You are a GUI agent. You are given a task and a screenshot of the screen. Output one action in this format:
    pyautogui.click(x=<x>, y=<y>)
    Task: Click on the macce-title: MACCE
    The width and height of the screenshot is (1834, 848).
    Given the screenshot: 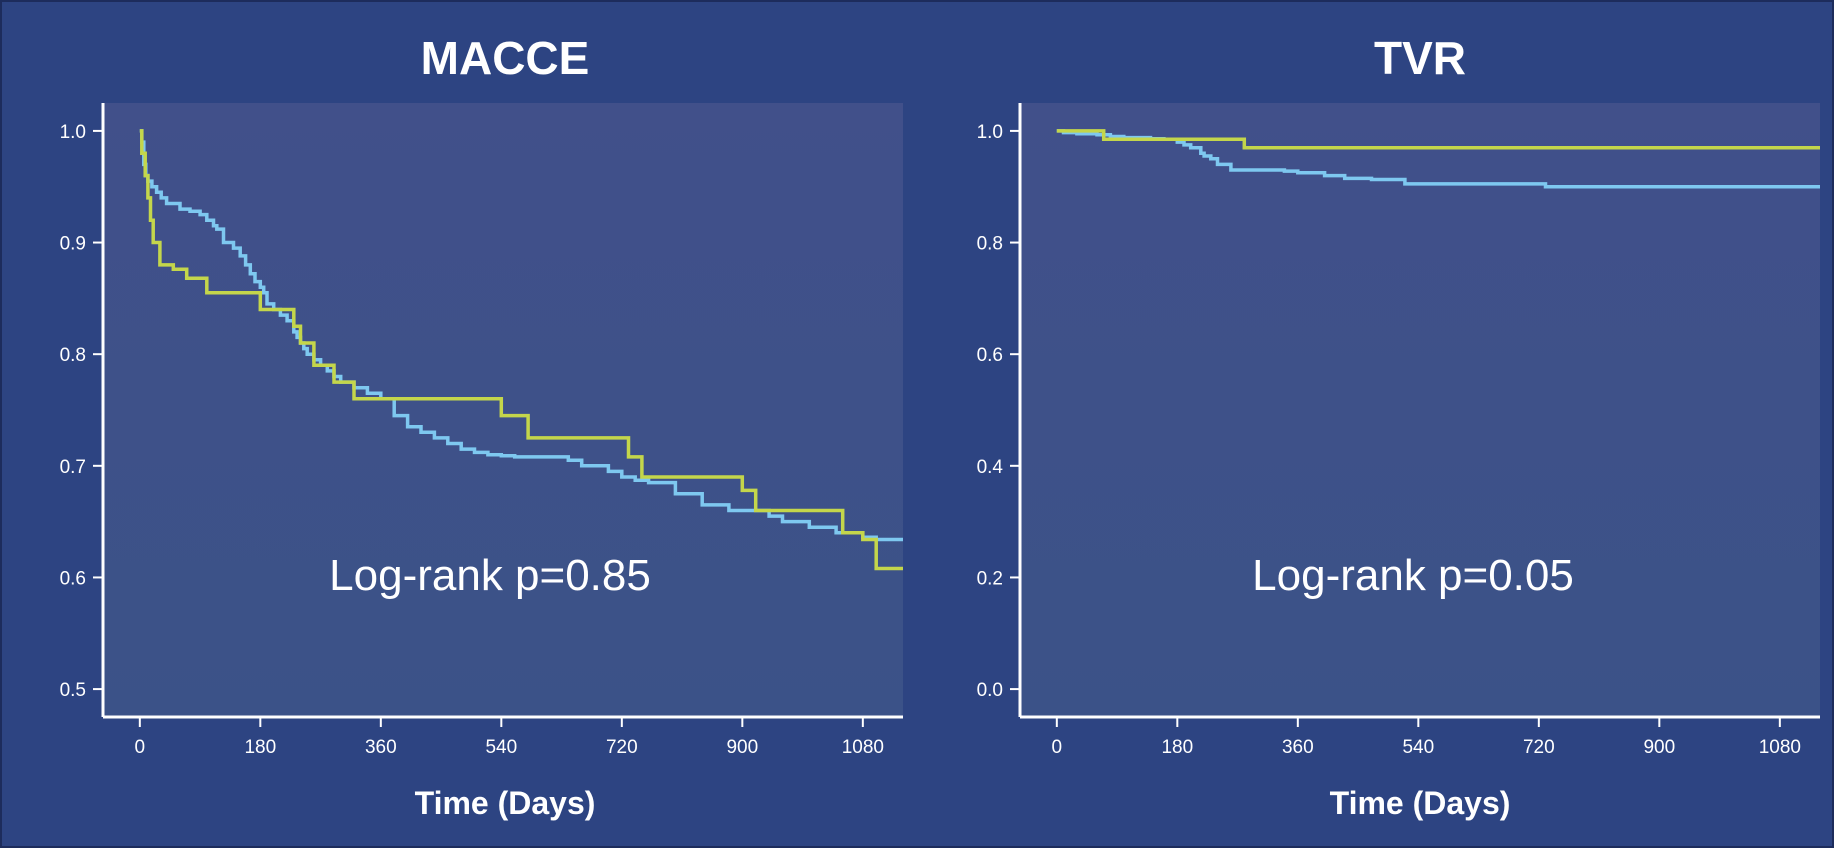 What is the action you would take?
    pyautogui.click(x=505, y=58)
    